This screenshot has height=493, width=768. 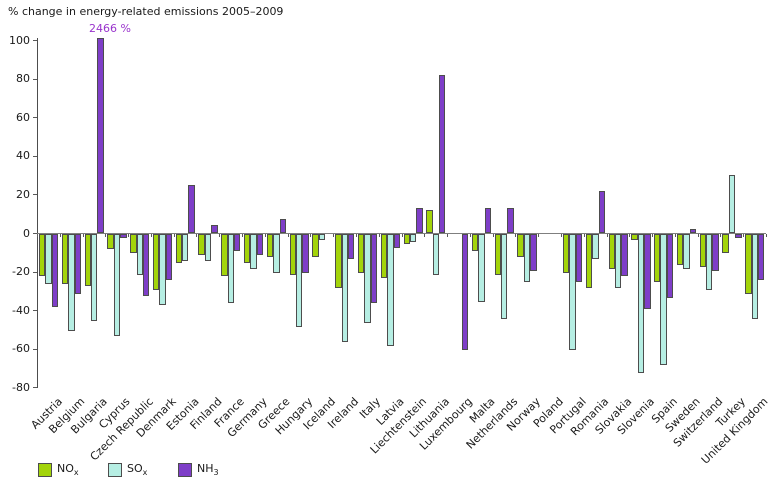 I want to click on bar-denmark-nh3, so click(x=169, y=257).